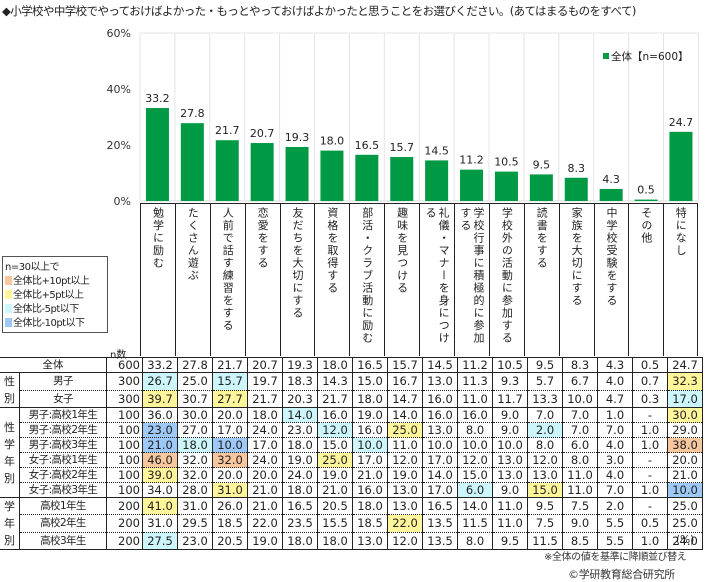 This screenshot has width=710, height=582. Describe the element at coordinates (475, 381) in the screenshot. I see `value-cell: 11.3` at that location.